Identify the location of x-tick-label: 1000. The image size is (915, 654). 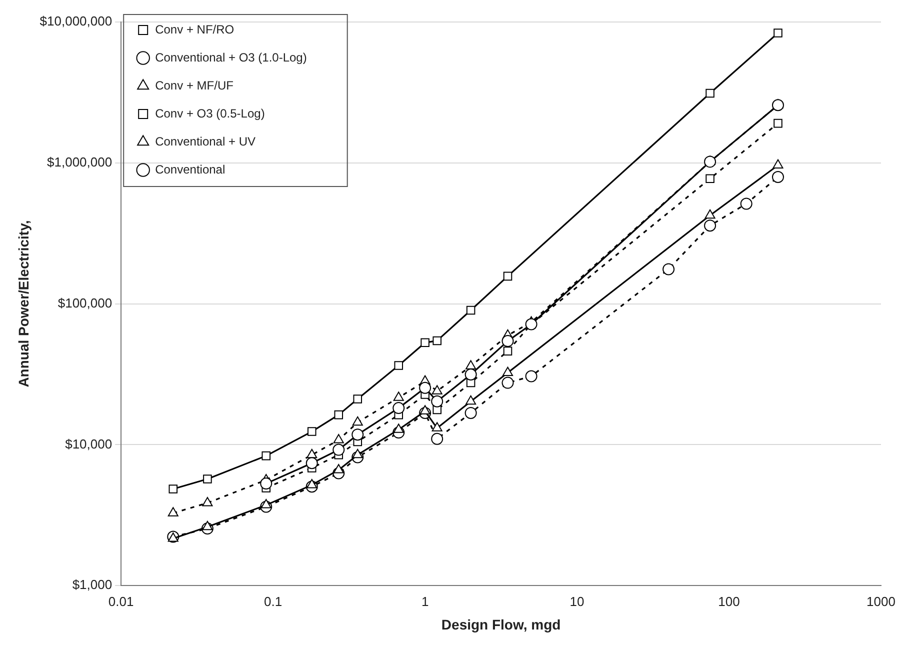
(881, 601).